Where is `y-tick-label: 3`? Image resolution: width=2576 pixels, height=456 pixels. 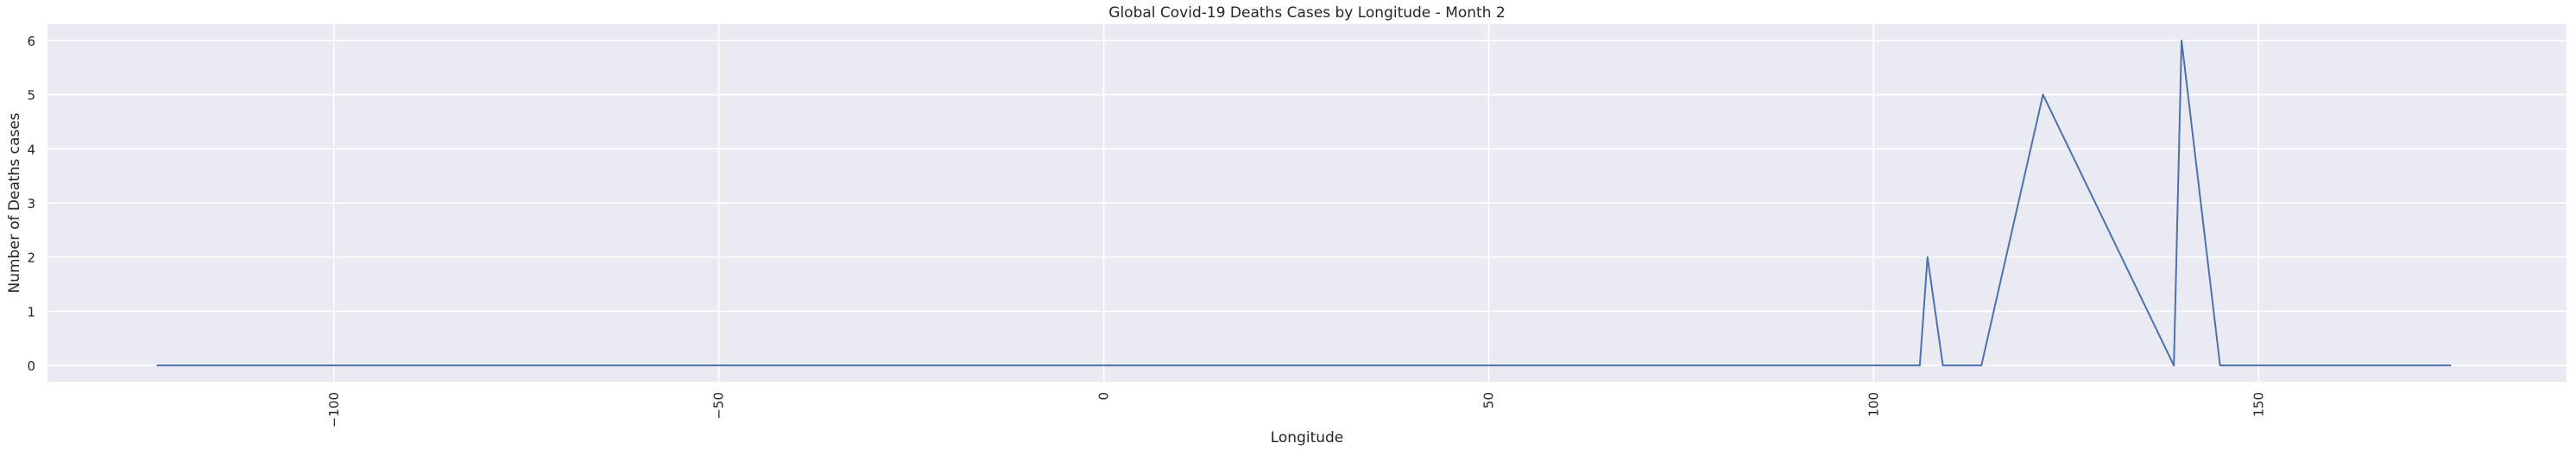
y-tick-label: 3 is located at coordinates (31, 204).